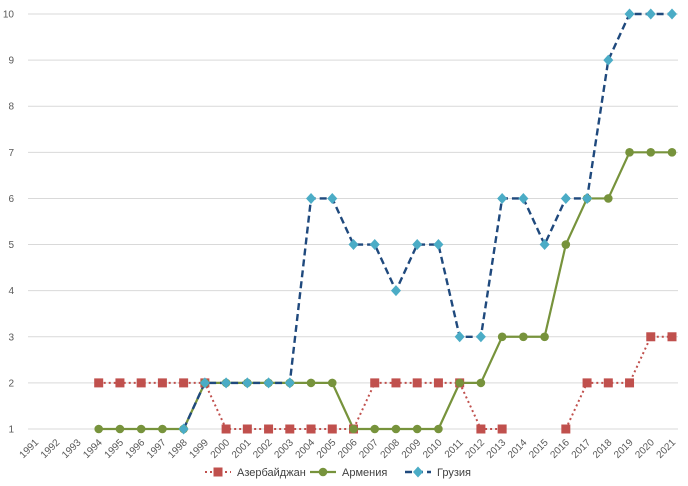  Describe the element at coordinates (11, 199) in the screenshot. I see `y-tick-6: 6` at that location.